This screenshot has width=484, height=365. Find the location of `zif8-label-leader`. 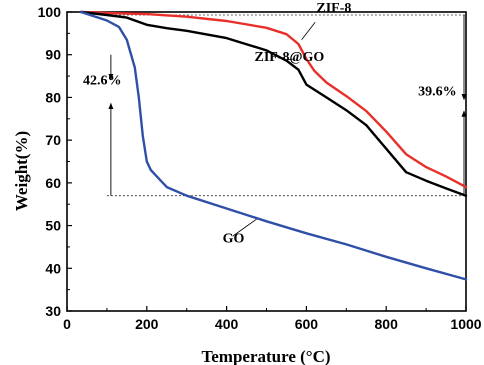

zif8-label-leader is located at coordinates (308, 31).